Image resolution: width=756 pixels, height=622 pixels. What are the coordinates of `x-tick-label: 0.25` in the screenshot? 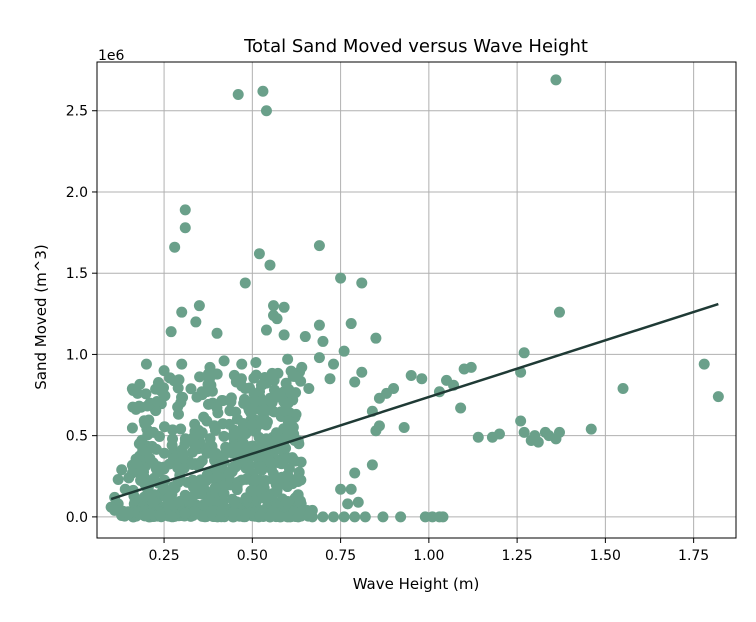 It's located at (163, 556).